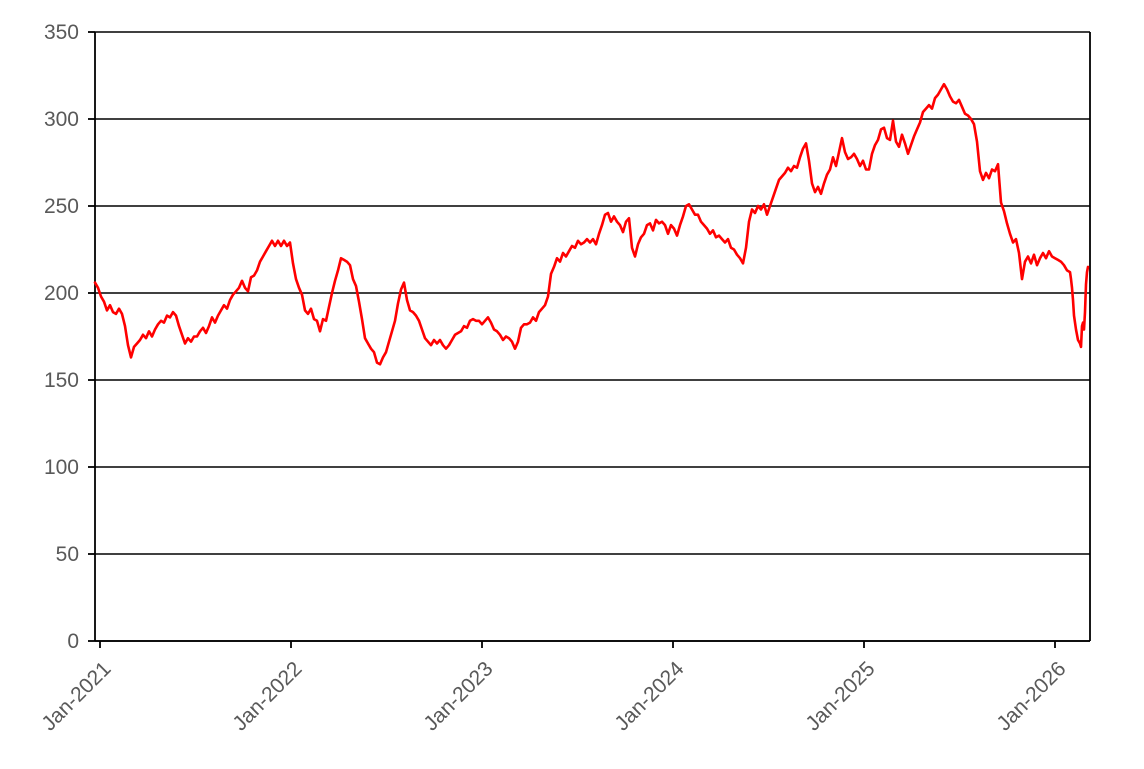  What do you see at coordinates (61, 119) in the screenshot?
I see `y-axis-tick-label: 300` at bounding box center [61, 119].